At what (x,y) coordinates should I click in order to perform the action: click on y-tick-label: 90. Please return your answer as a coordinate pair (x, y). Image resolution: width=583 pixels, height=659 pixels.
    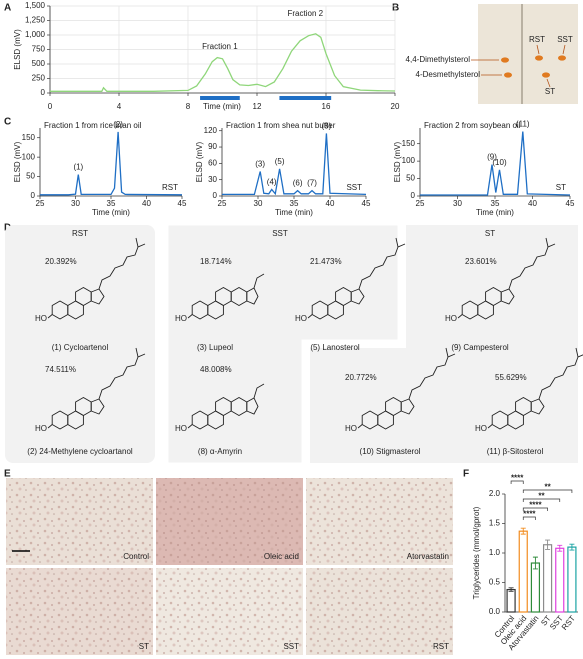
    Looking at the image, I should click on (212, 146).